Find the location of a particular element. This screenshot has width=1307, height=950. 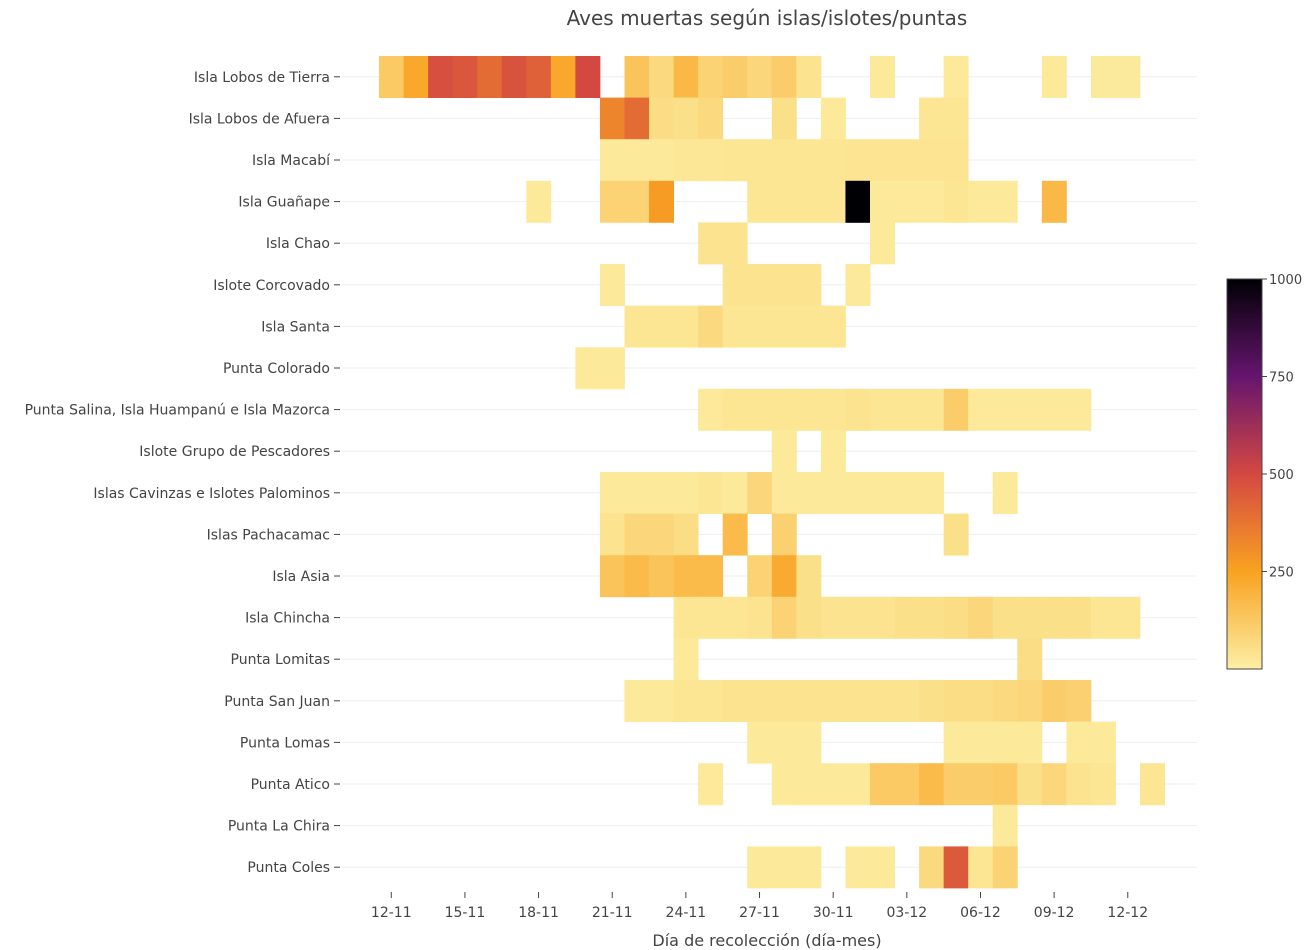

colorbar-tick-label: 500 is located at coordinates (1281, 475).